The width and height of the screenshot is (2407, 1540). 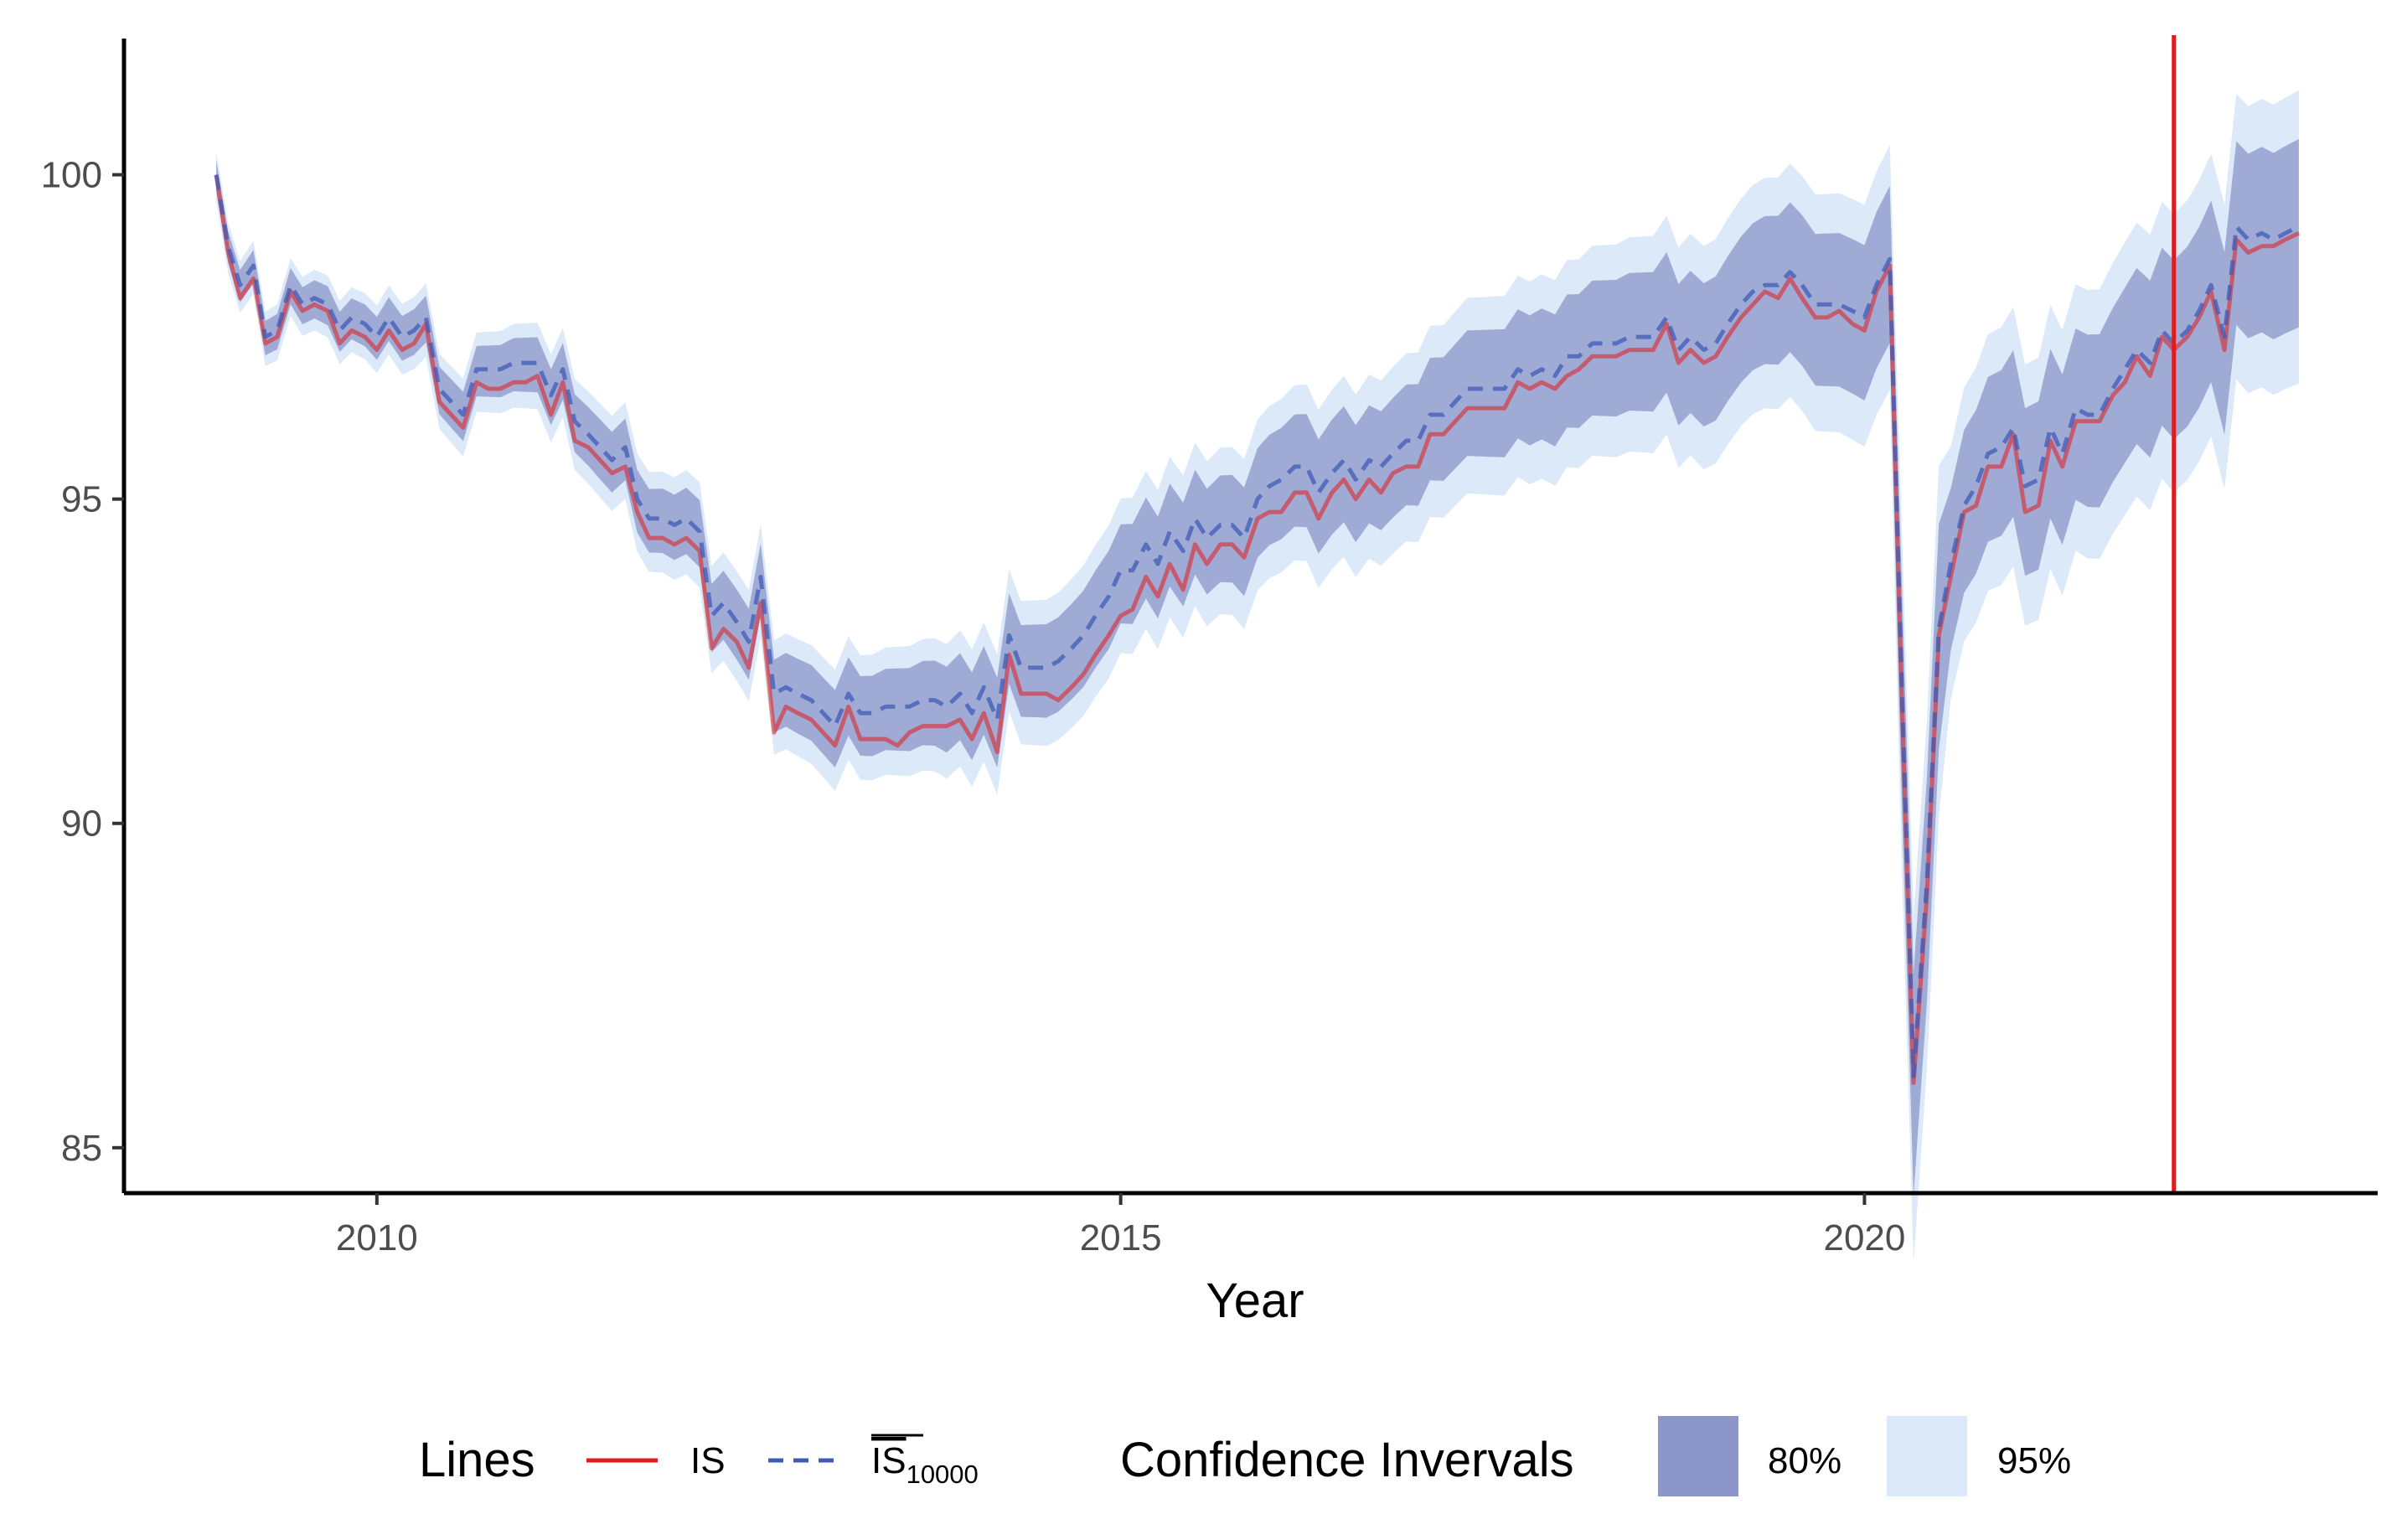 I want to click on y-axis-ticks: 85 90 95 100, so click(x=82, y=662).